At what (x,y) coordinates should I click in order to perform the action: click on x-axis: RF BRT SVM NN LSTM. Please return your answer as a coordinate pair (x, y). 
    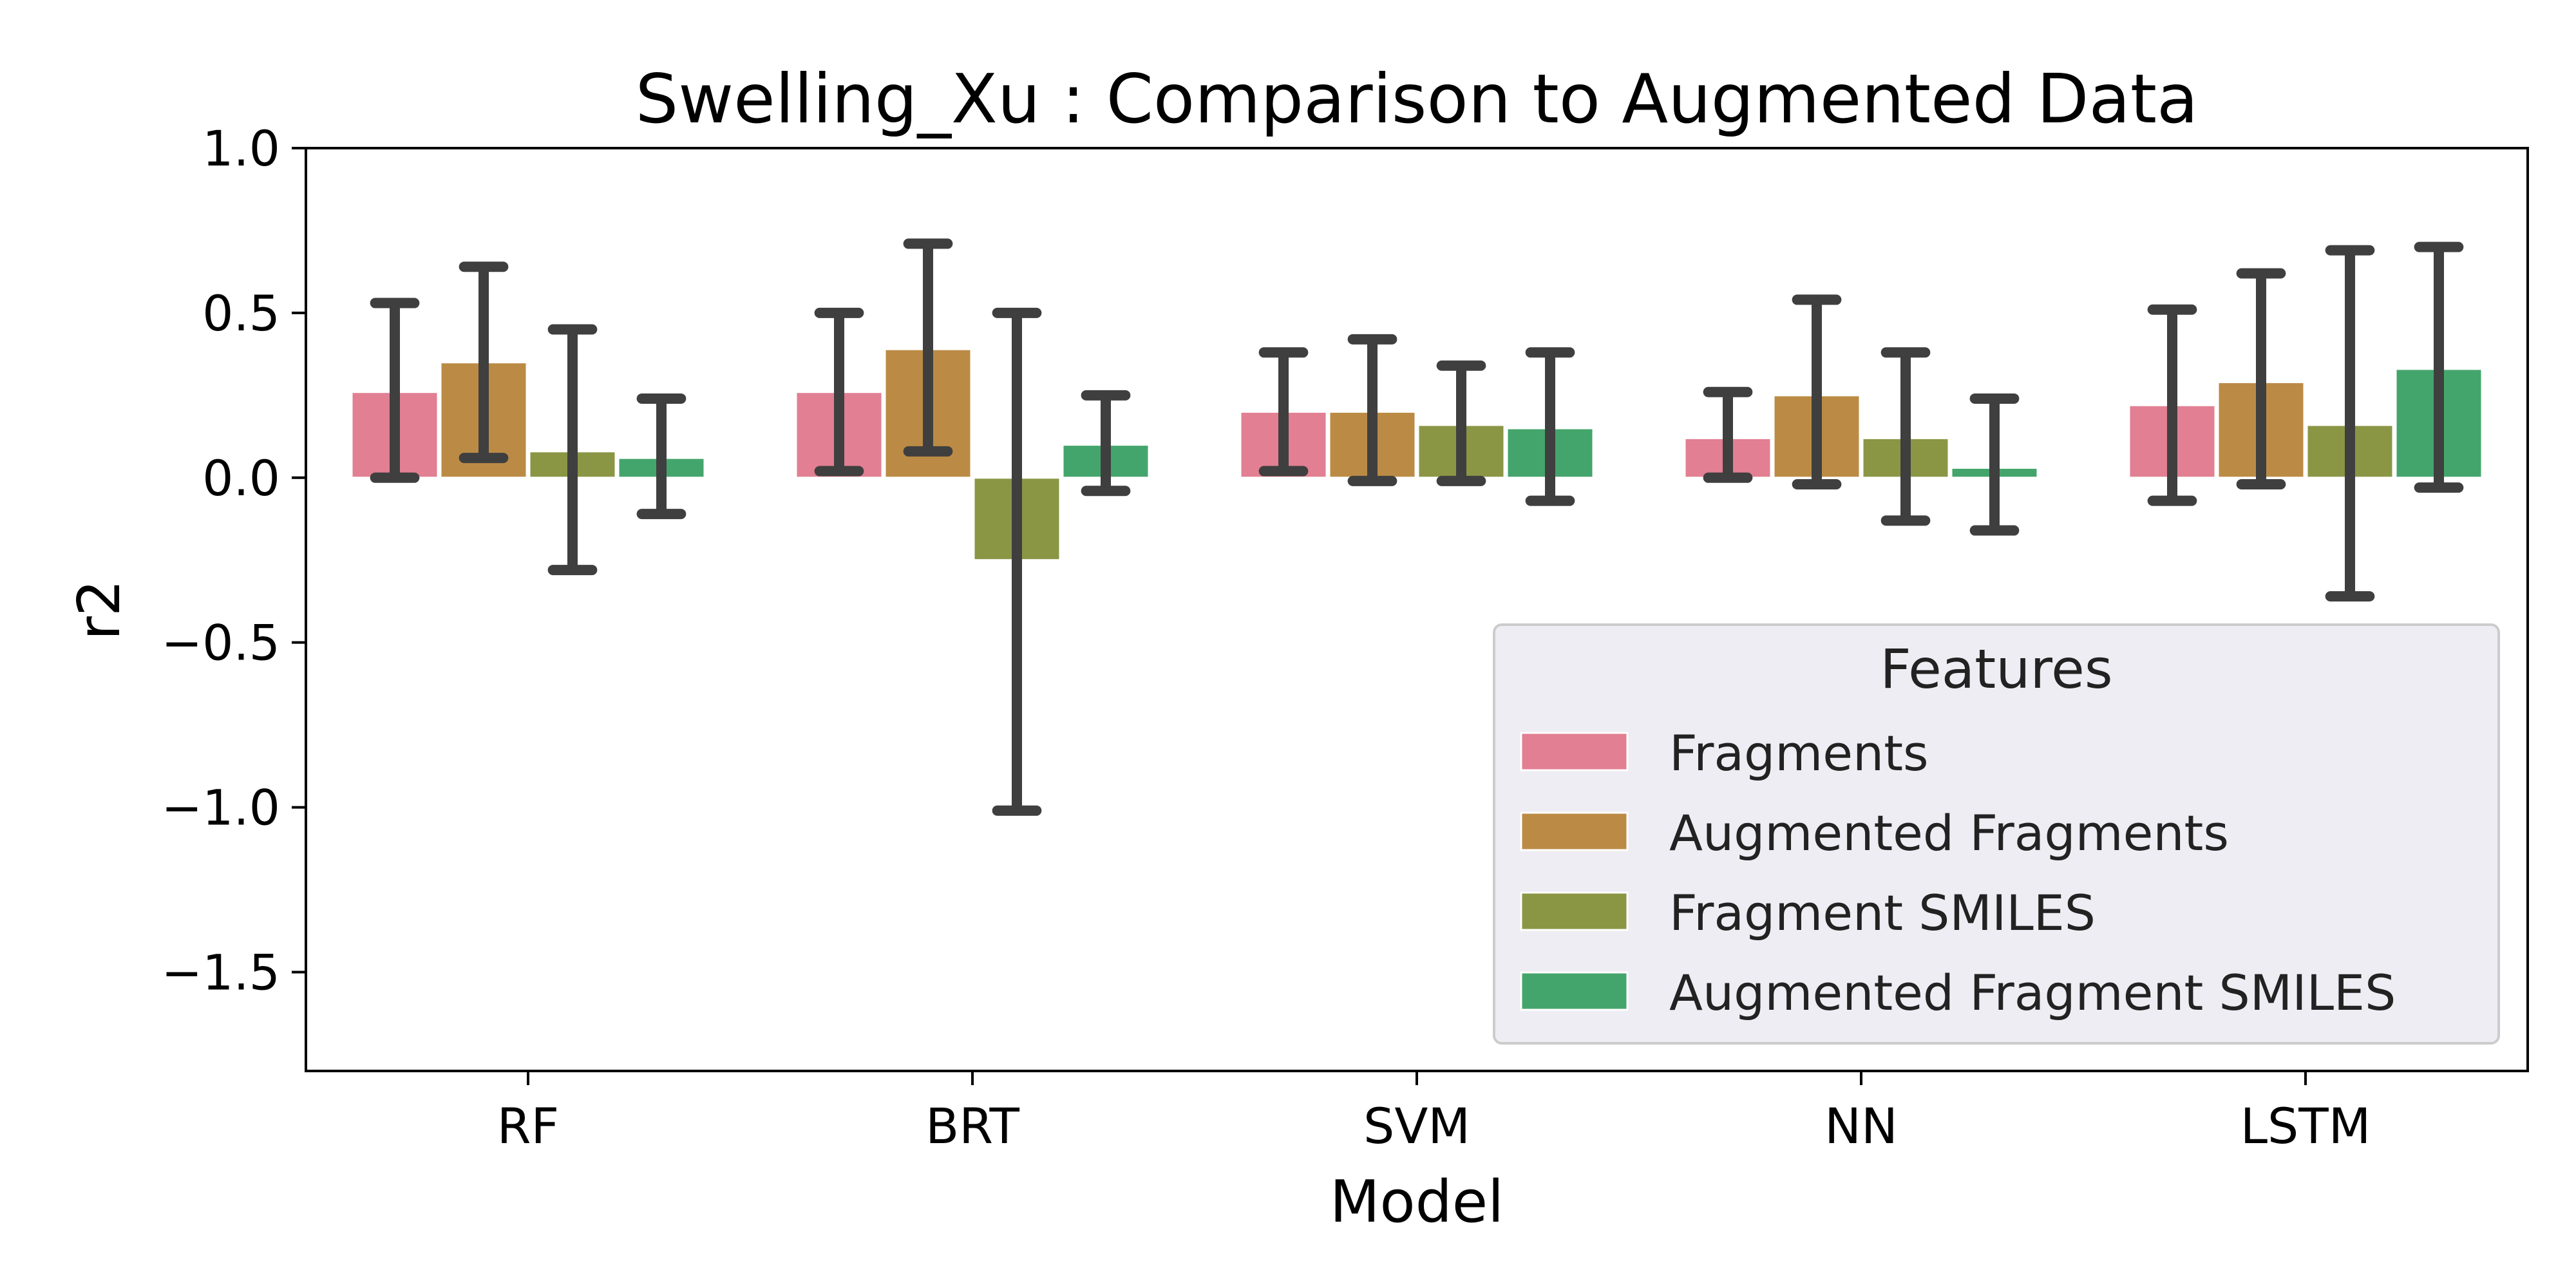
    Looking at the image, I should click on (1434, 1113).